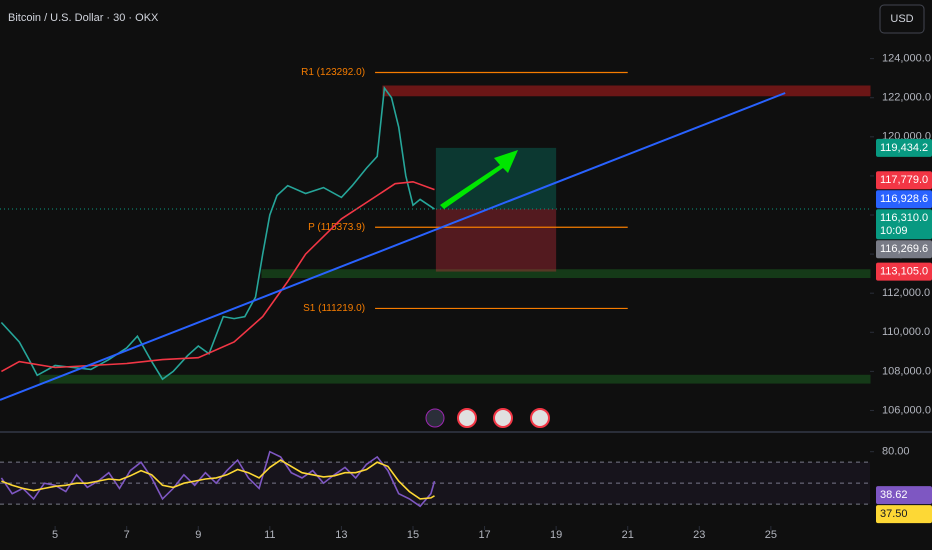 The height and width of the screenshot is (550, 932). I want to click on currency-label: USD, so click(901, 19).